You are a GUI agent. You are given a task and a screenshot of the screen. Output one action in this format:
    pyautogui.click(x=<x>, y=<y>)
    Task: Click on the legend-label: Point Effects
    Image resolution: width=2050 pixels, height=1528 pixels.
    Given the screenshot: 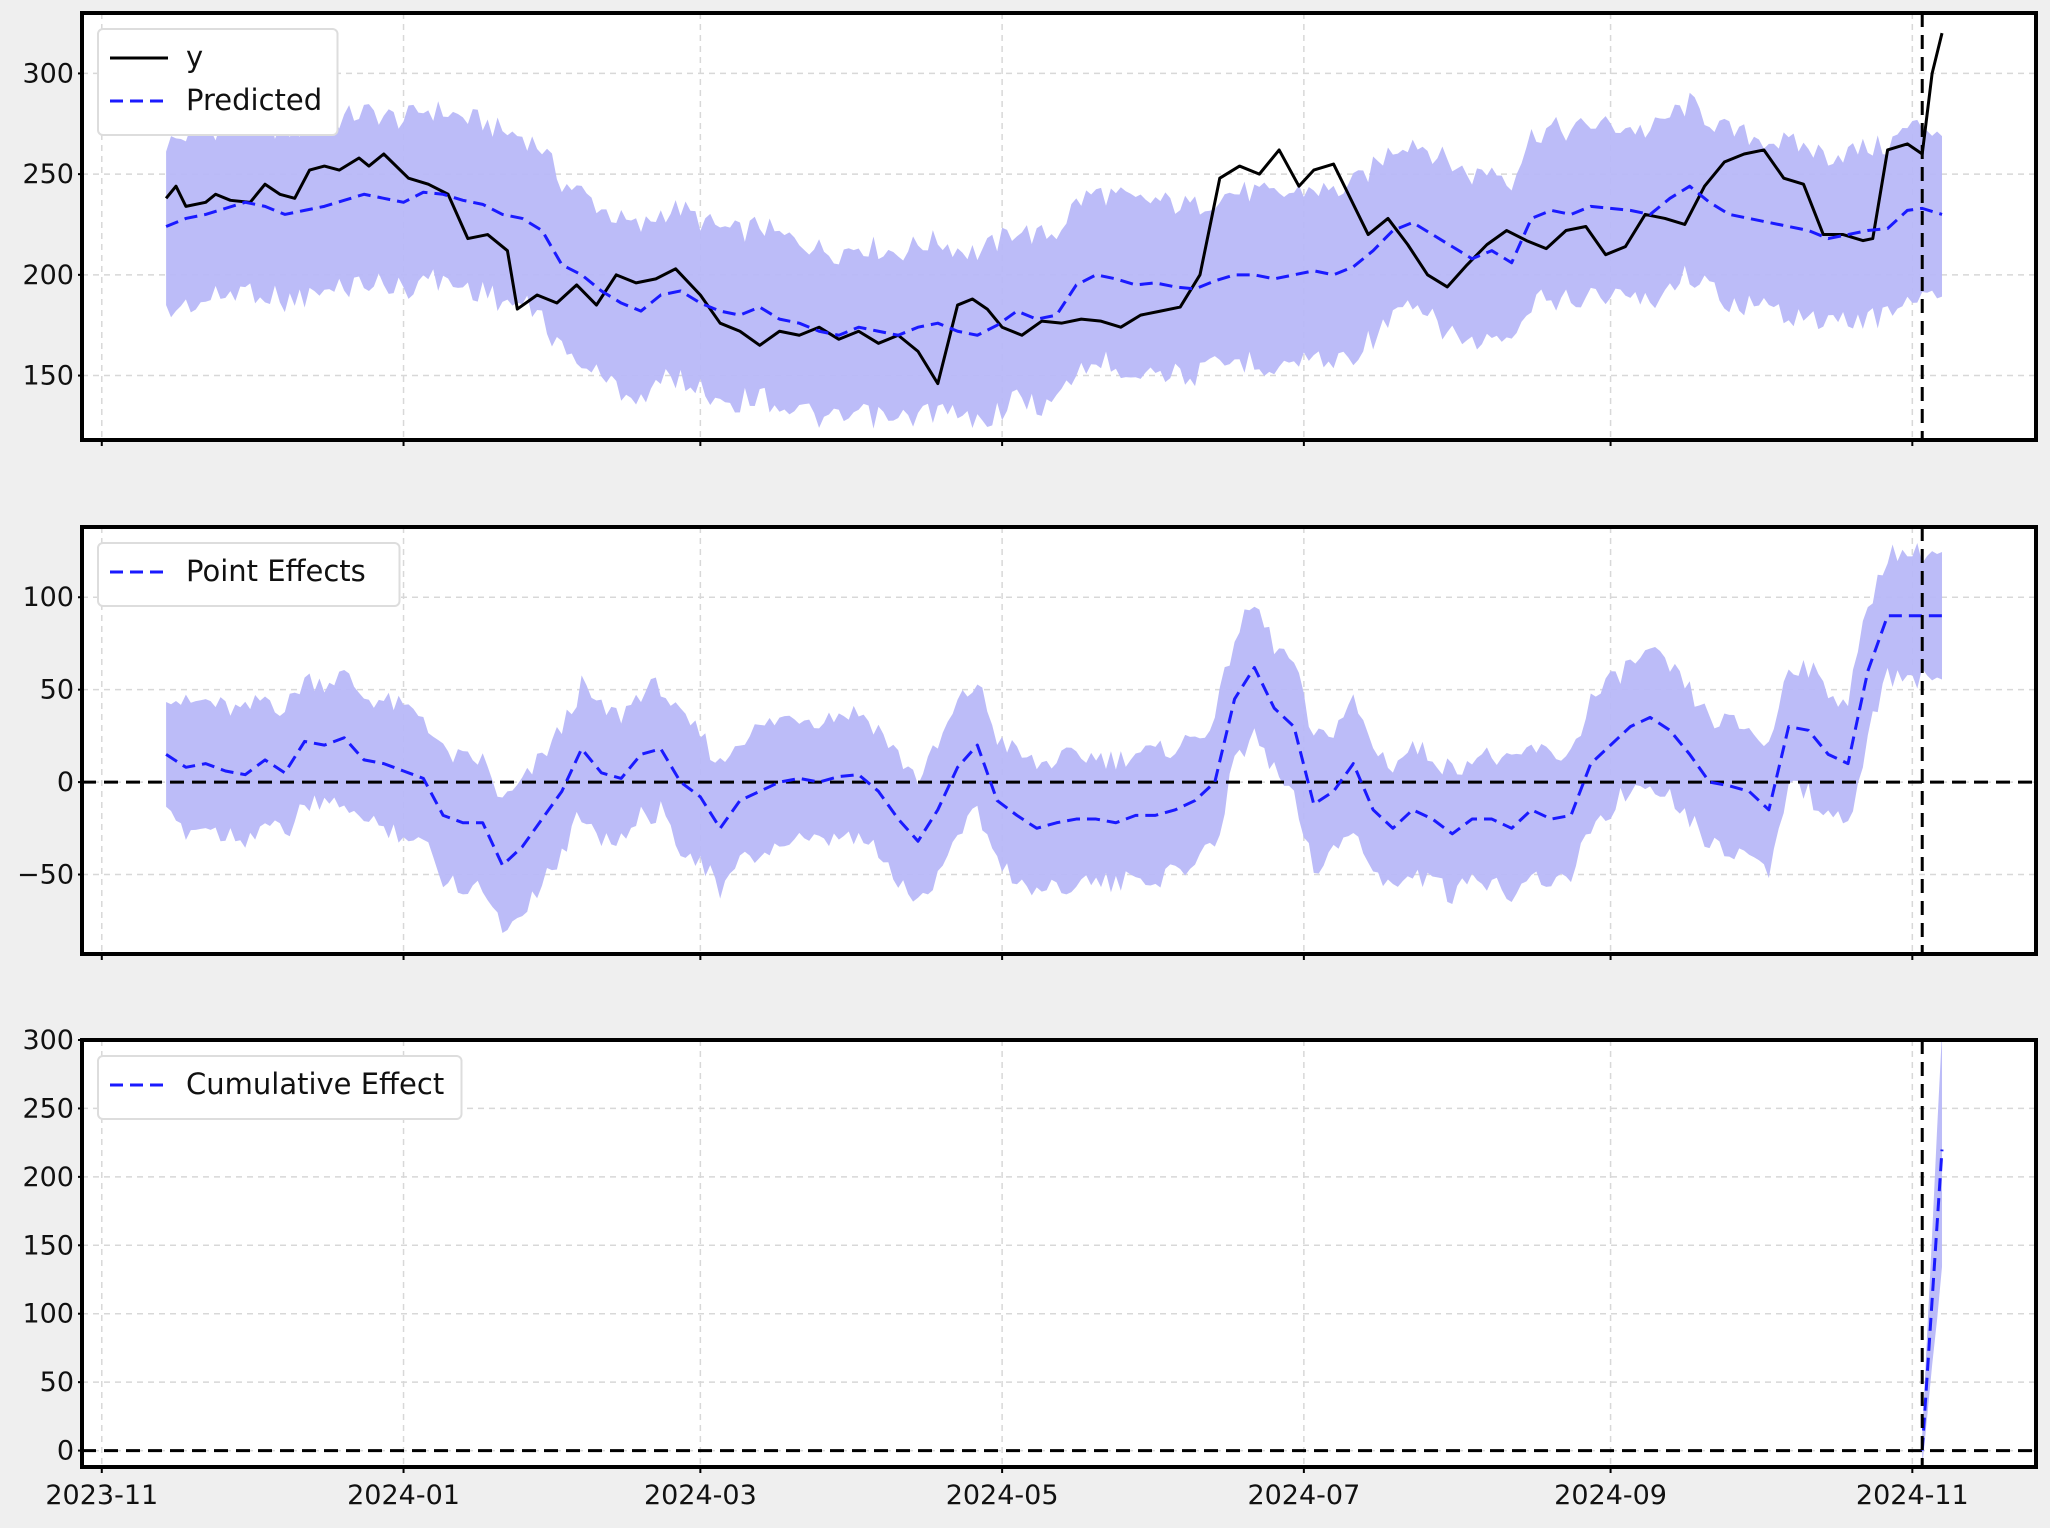 What is the action you would take?
    pyautogui.click(x=276, y=571)
    